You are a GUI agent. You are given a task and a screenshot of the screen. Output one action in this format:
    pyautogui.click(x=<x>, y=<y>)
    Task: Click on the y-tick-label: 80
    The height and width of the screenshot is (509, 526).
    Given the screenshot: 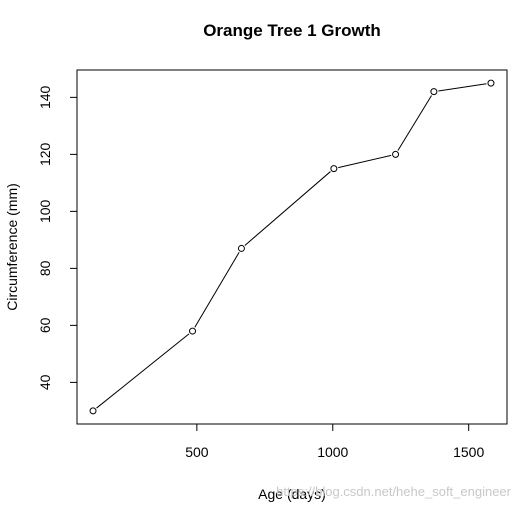 What is the action you would take?
    pyautogui.click(x=45, y=268)
    